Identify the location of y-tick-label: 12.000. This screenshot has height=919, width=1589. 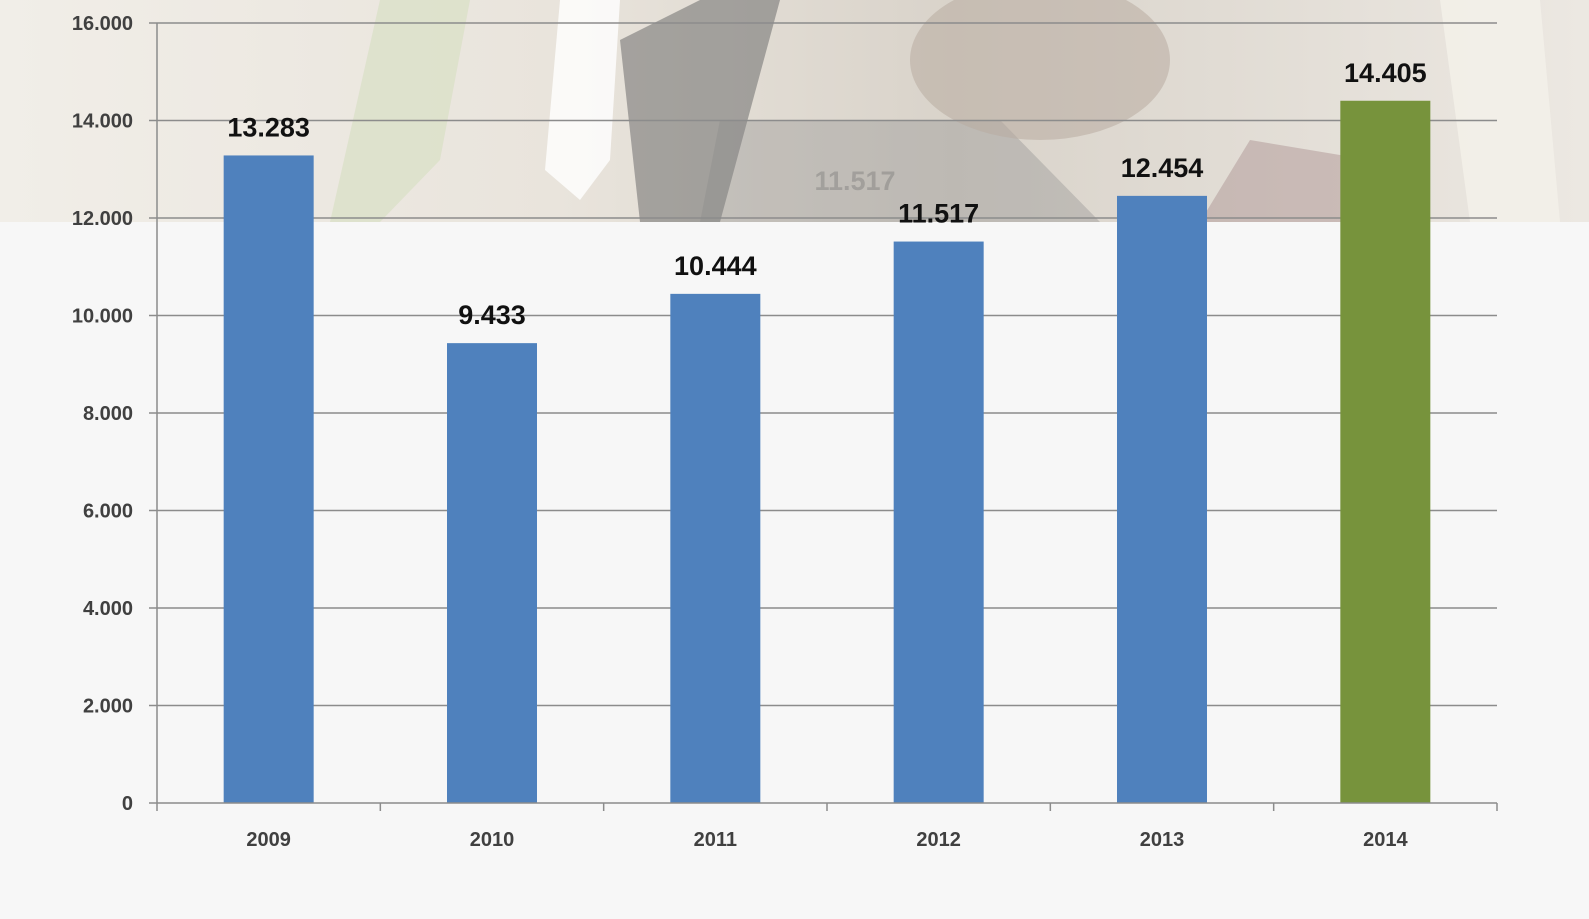
(102, 219).